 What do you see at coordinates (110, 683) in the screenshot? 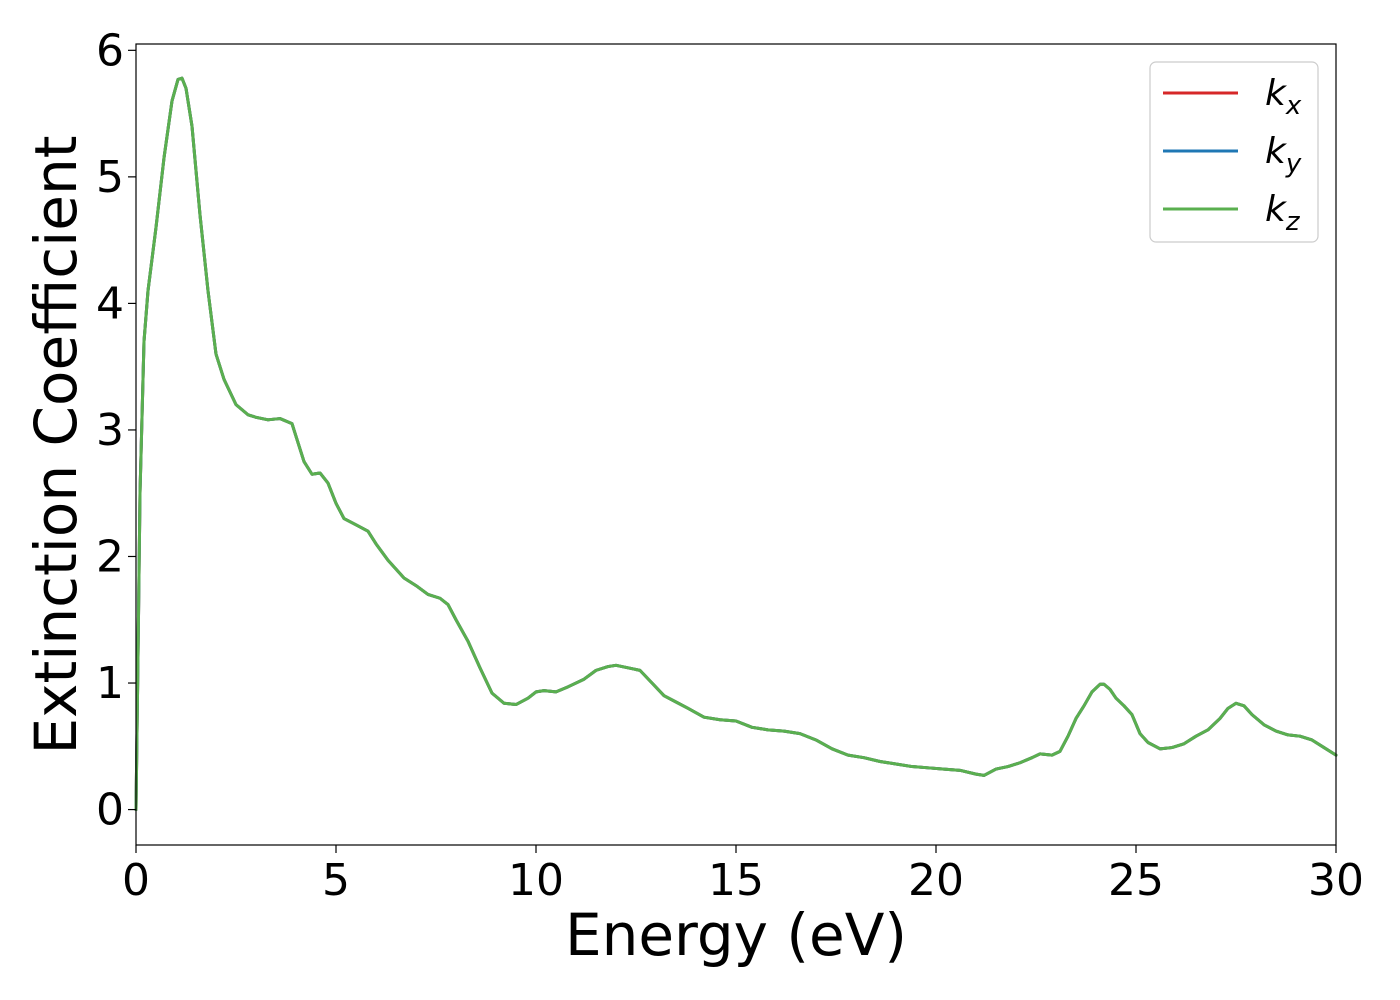
I see `y-tick-label: 1` at bounding box center [110, 683].